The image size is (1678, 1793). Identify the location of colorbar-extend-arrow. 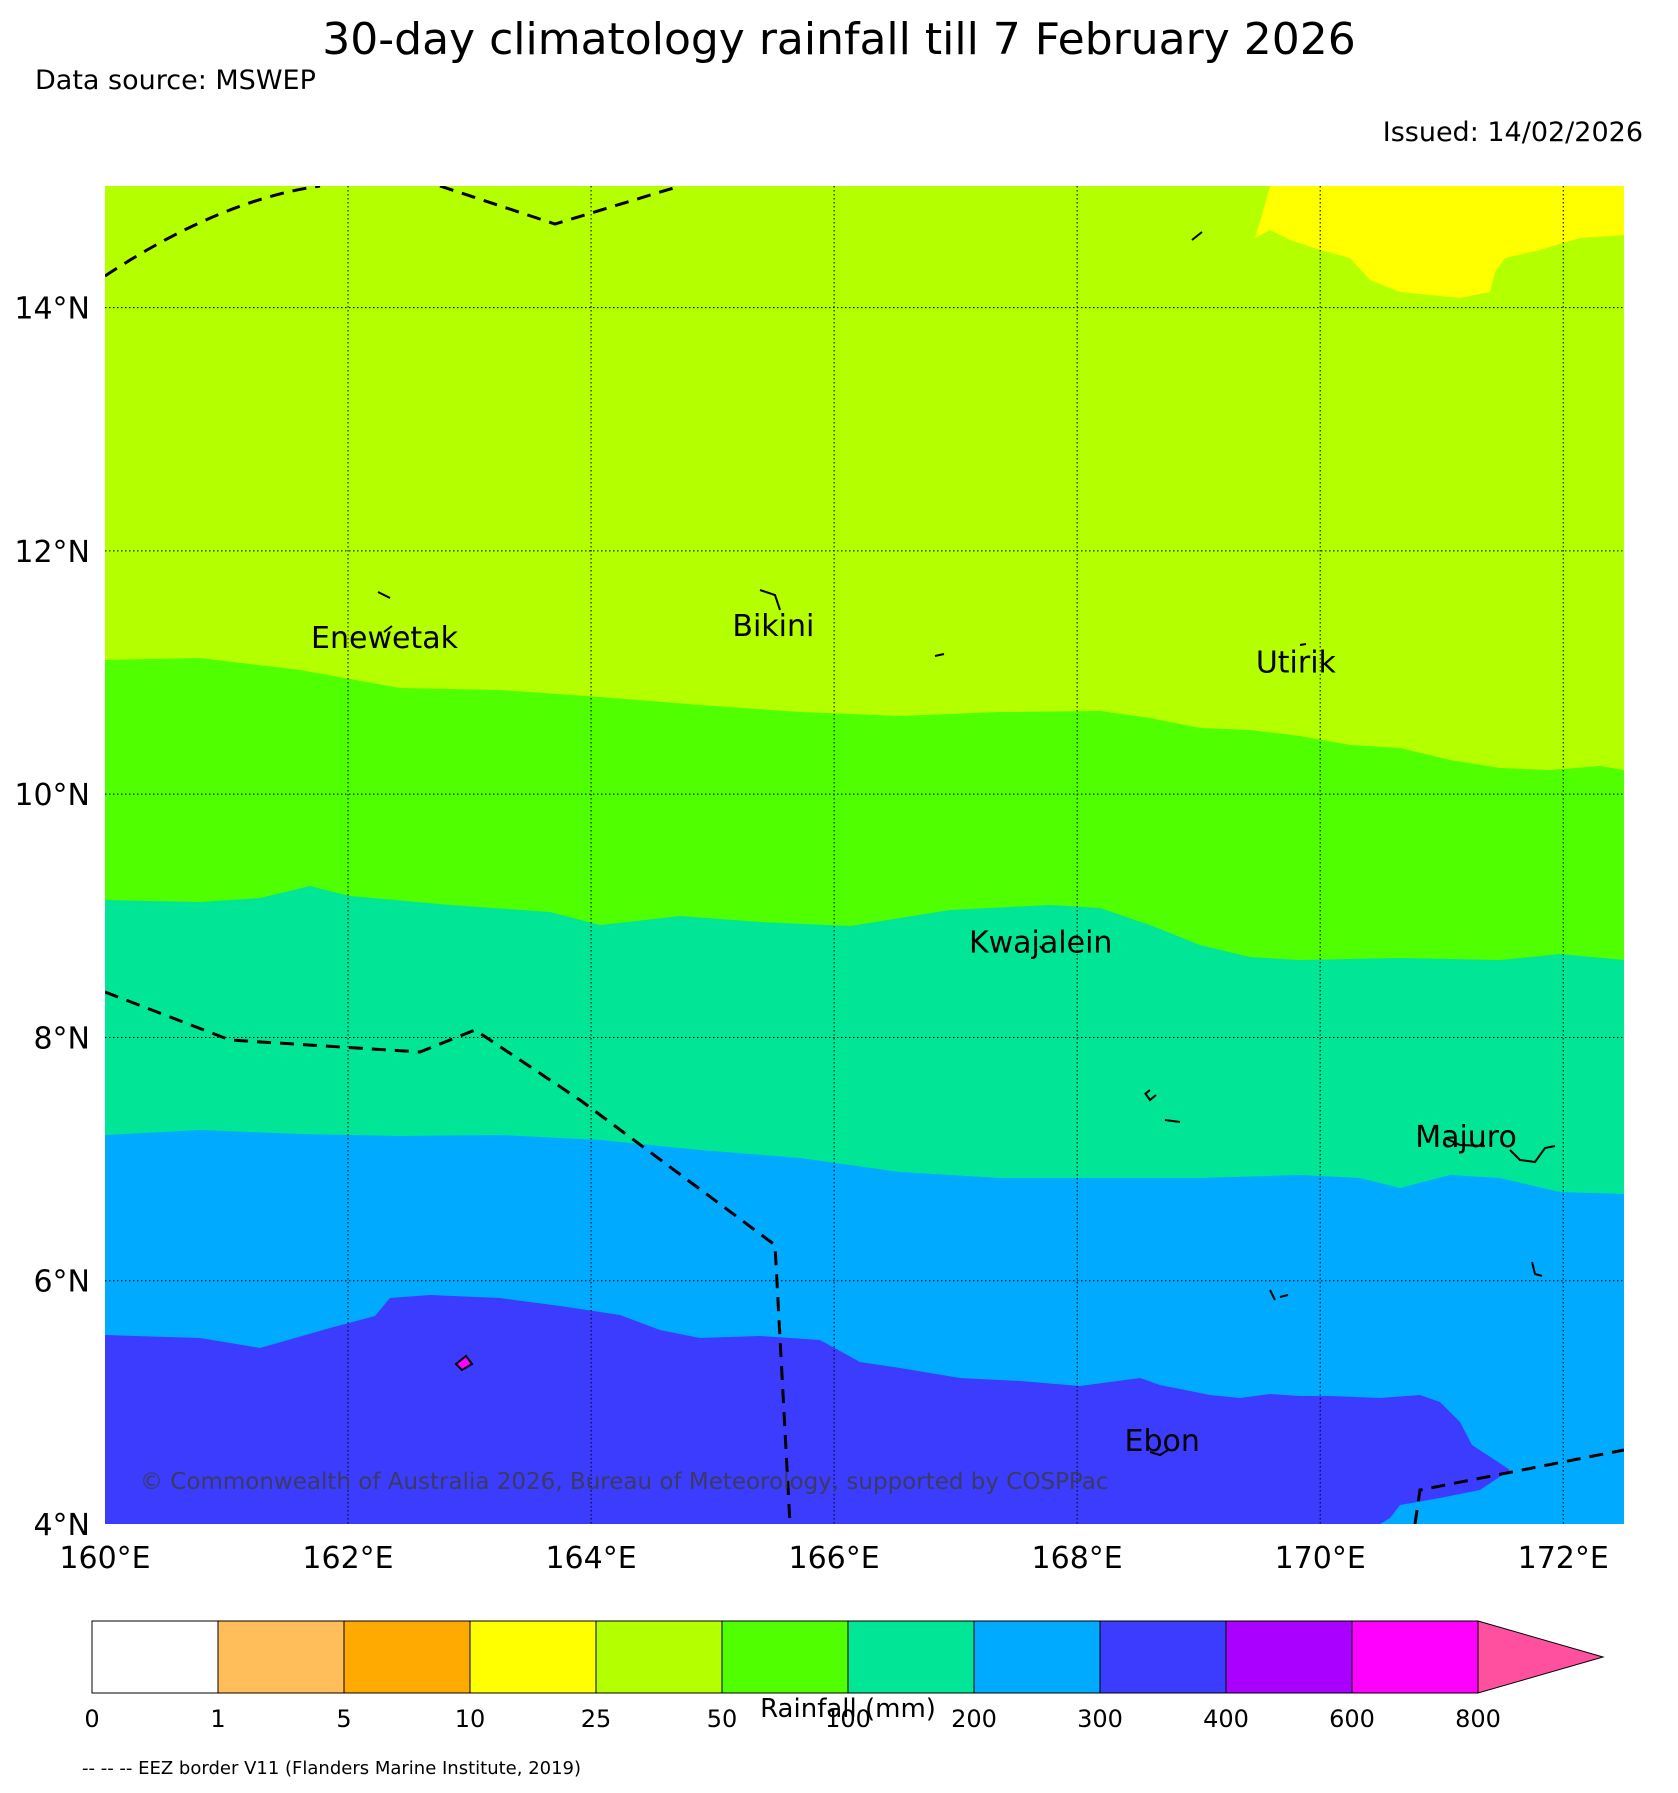
(1541, 1657).